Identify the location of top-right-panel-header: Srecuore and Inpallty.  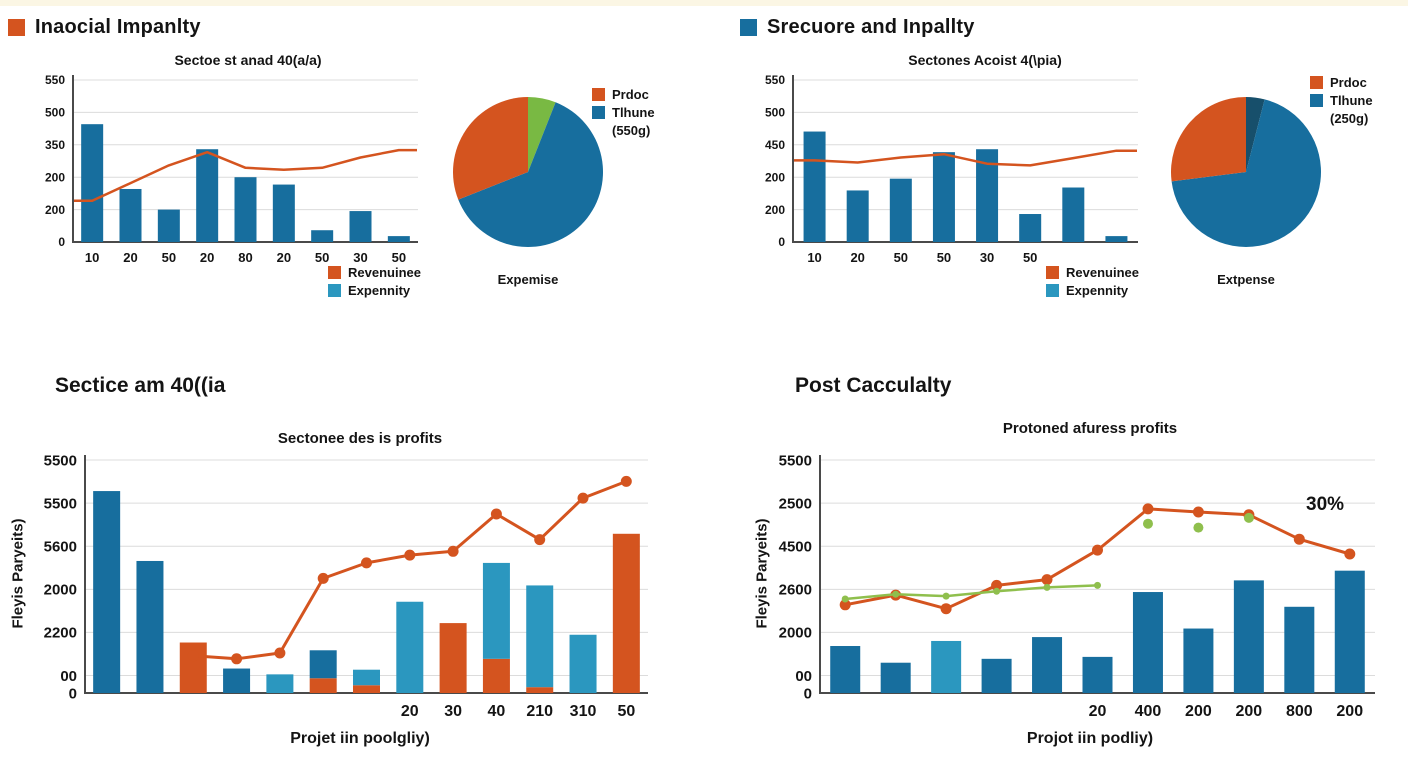
(857, 27).